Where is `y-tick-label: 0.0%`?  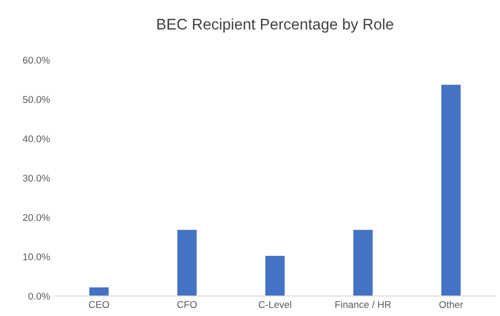
y-tick-label: 0.0% is located at coordinates (39, 296).